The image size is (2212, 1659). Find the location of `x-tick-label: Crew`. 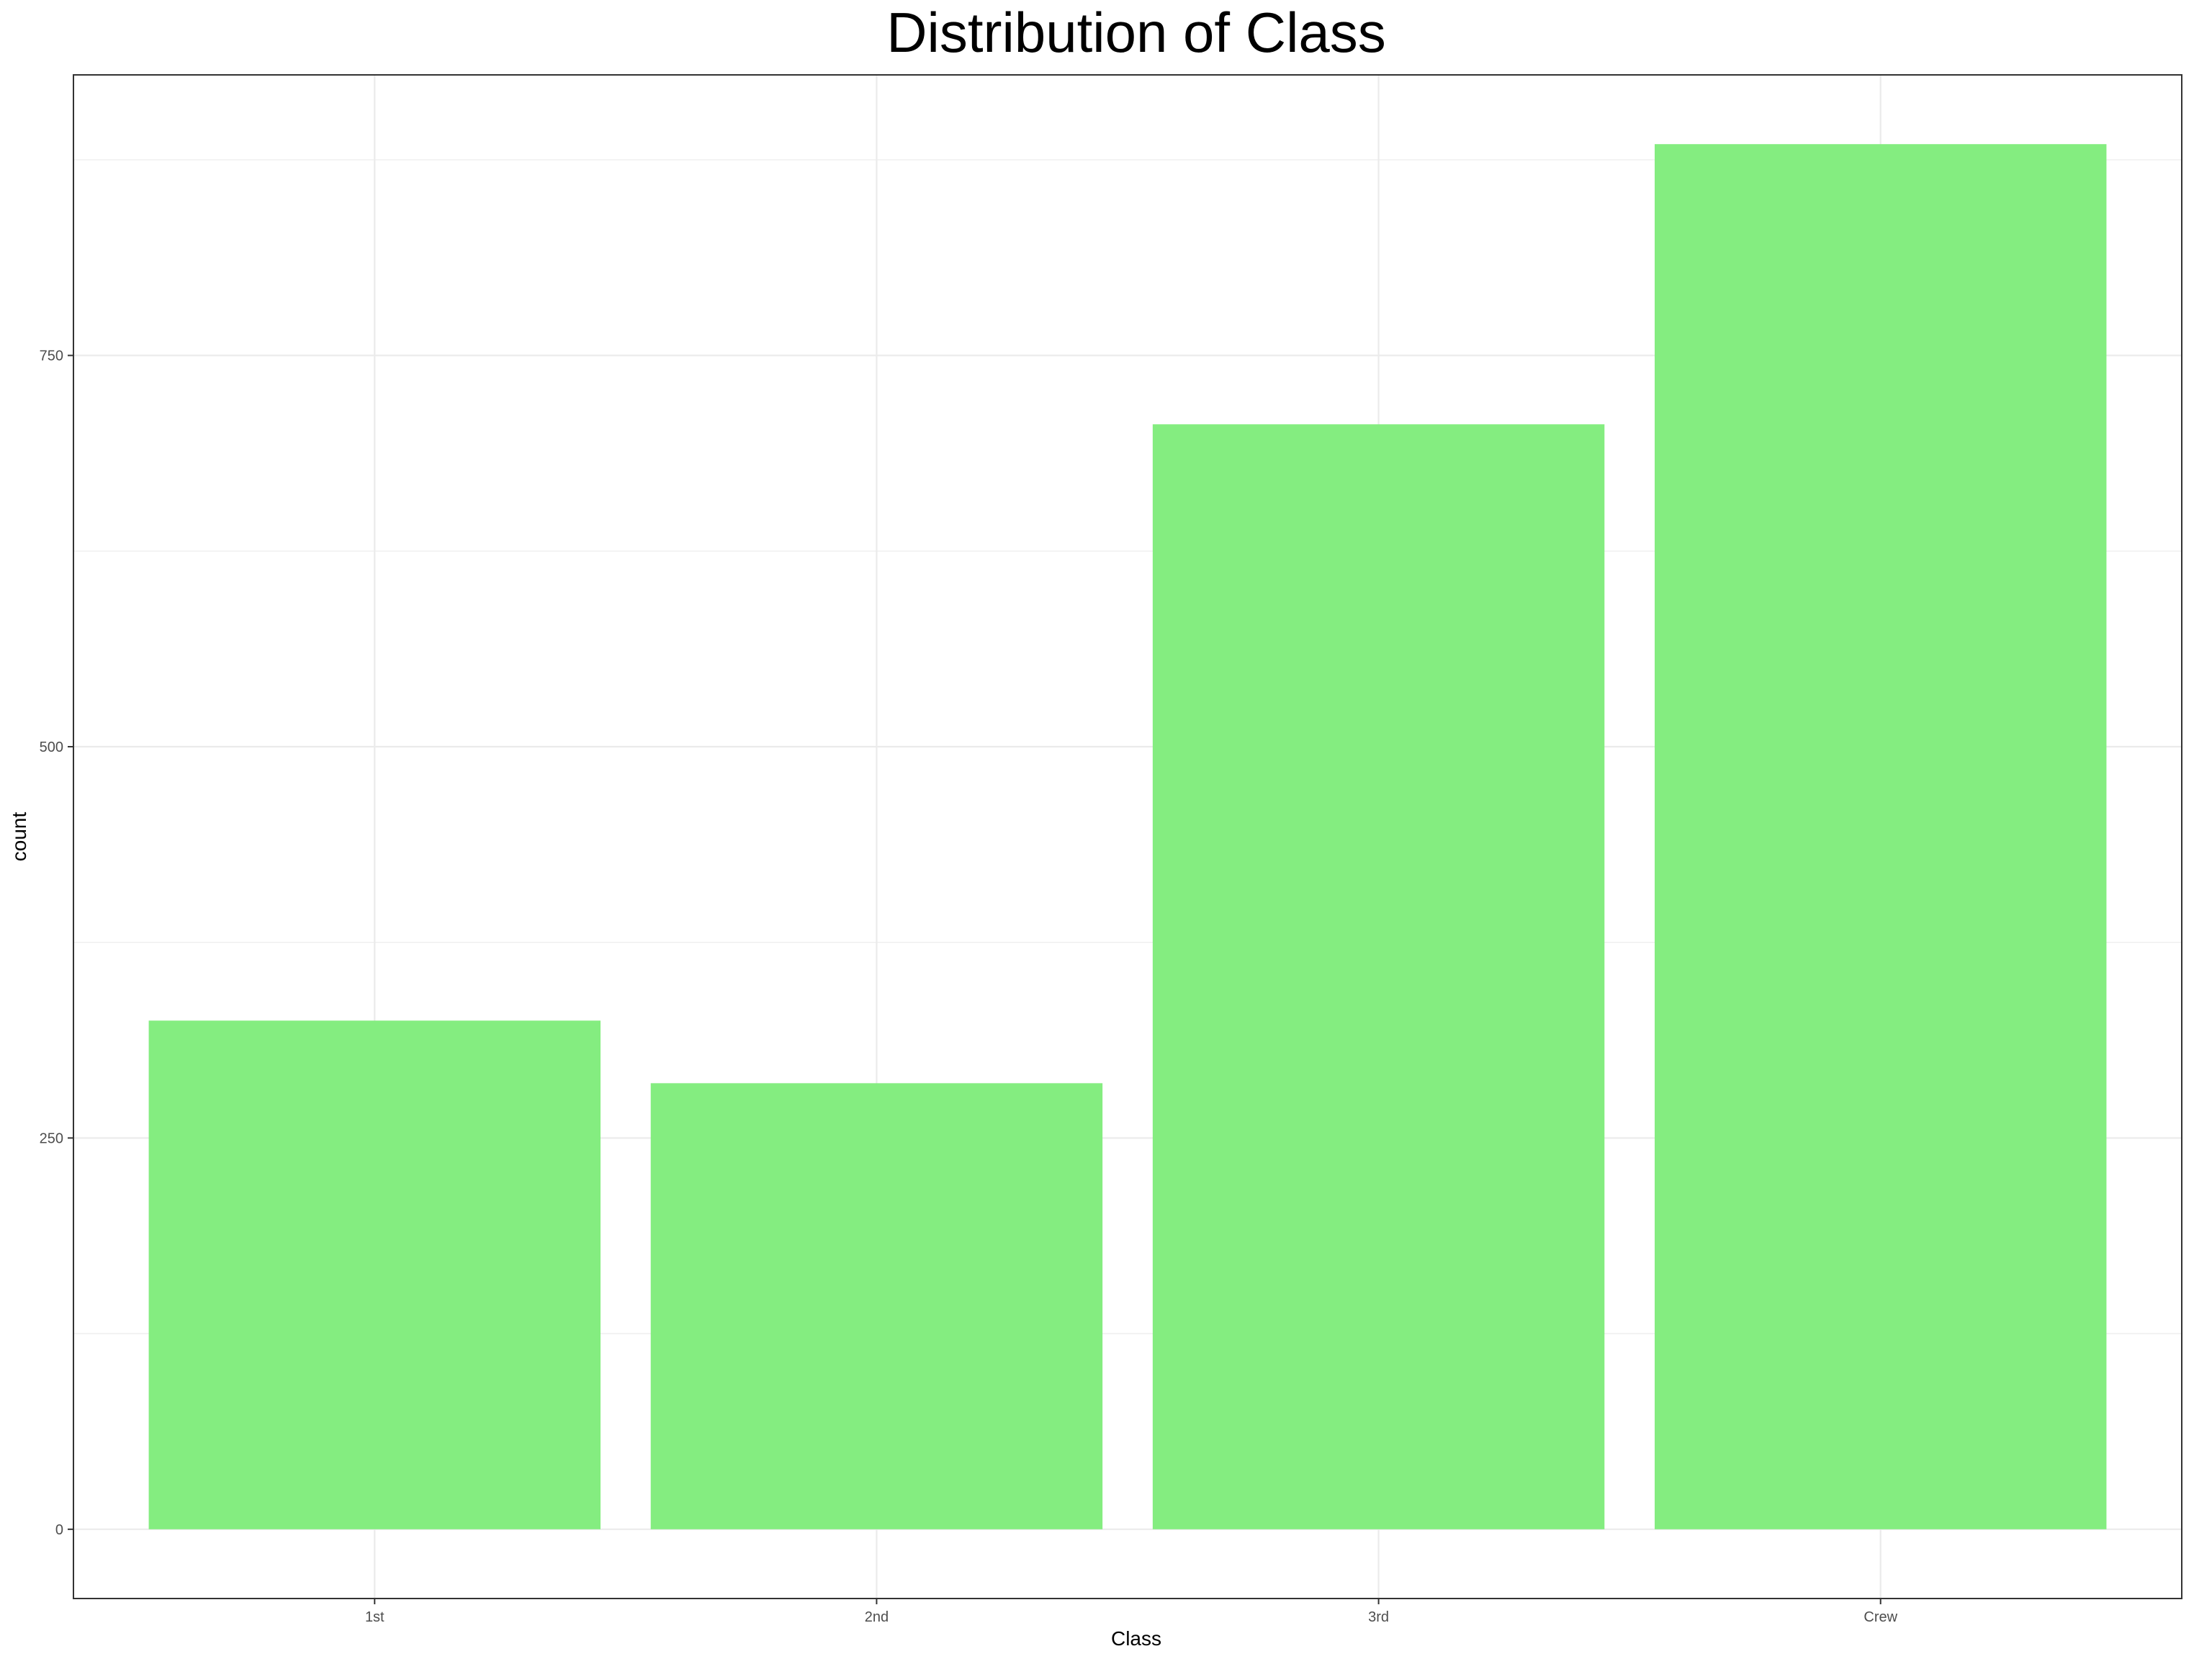

x-tick-label: Crew is located at coordinates (1880, 1617).